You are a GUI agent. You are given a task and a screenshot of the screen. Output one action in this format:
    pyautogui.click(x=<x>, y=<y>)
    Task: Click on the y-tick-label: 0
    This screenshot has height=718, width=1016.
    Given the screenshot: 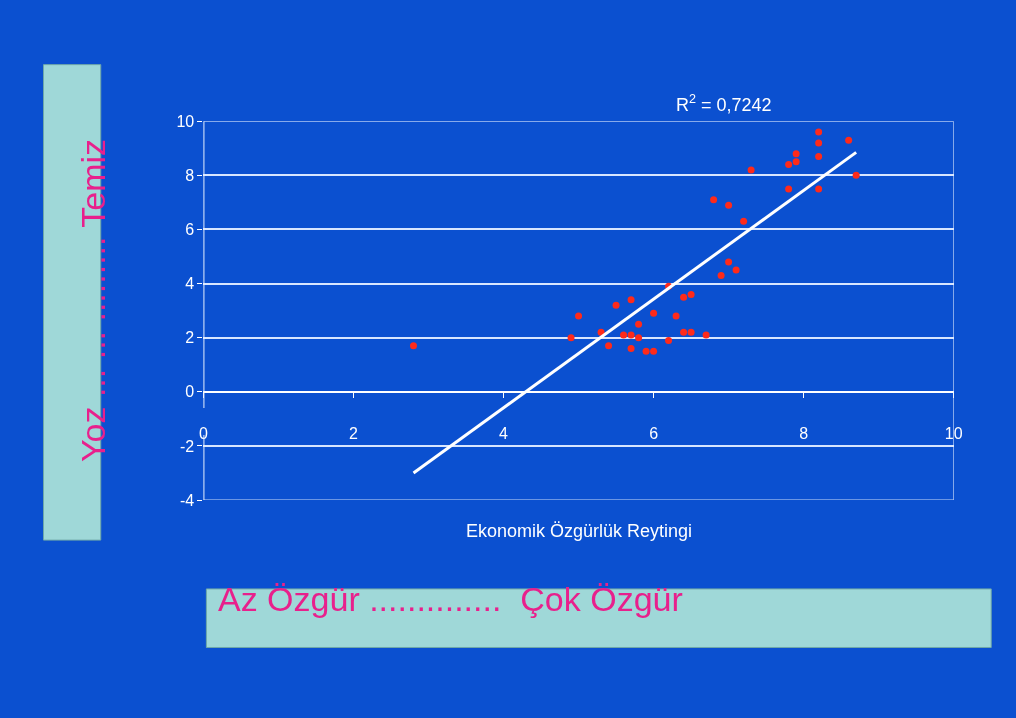 What is the action you would take?
    pyautogui.click(x=190, y=392)
    